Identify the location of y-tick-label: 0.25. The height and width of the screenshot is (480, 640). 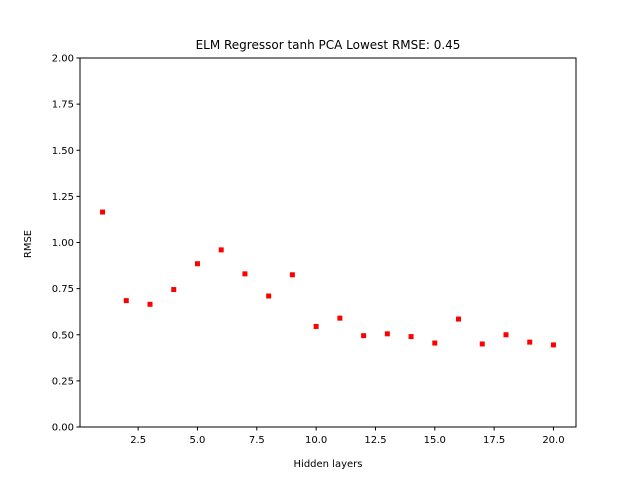
(63, 381).